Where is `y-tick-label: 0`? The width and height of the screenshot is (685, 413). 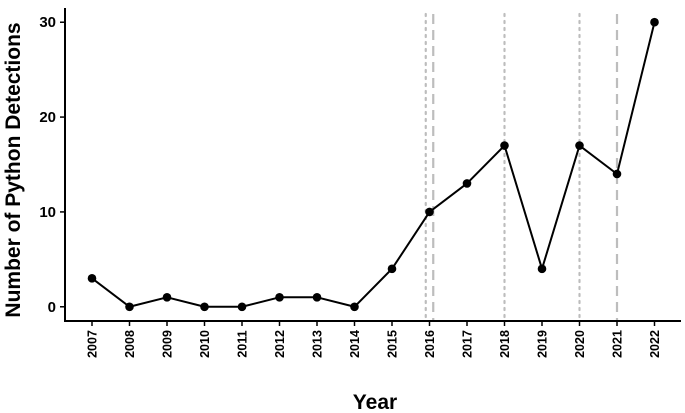 y-tick-label: 0 is located at coordinates (52, 307).